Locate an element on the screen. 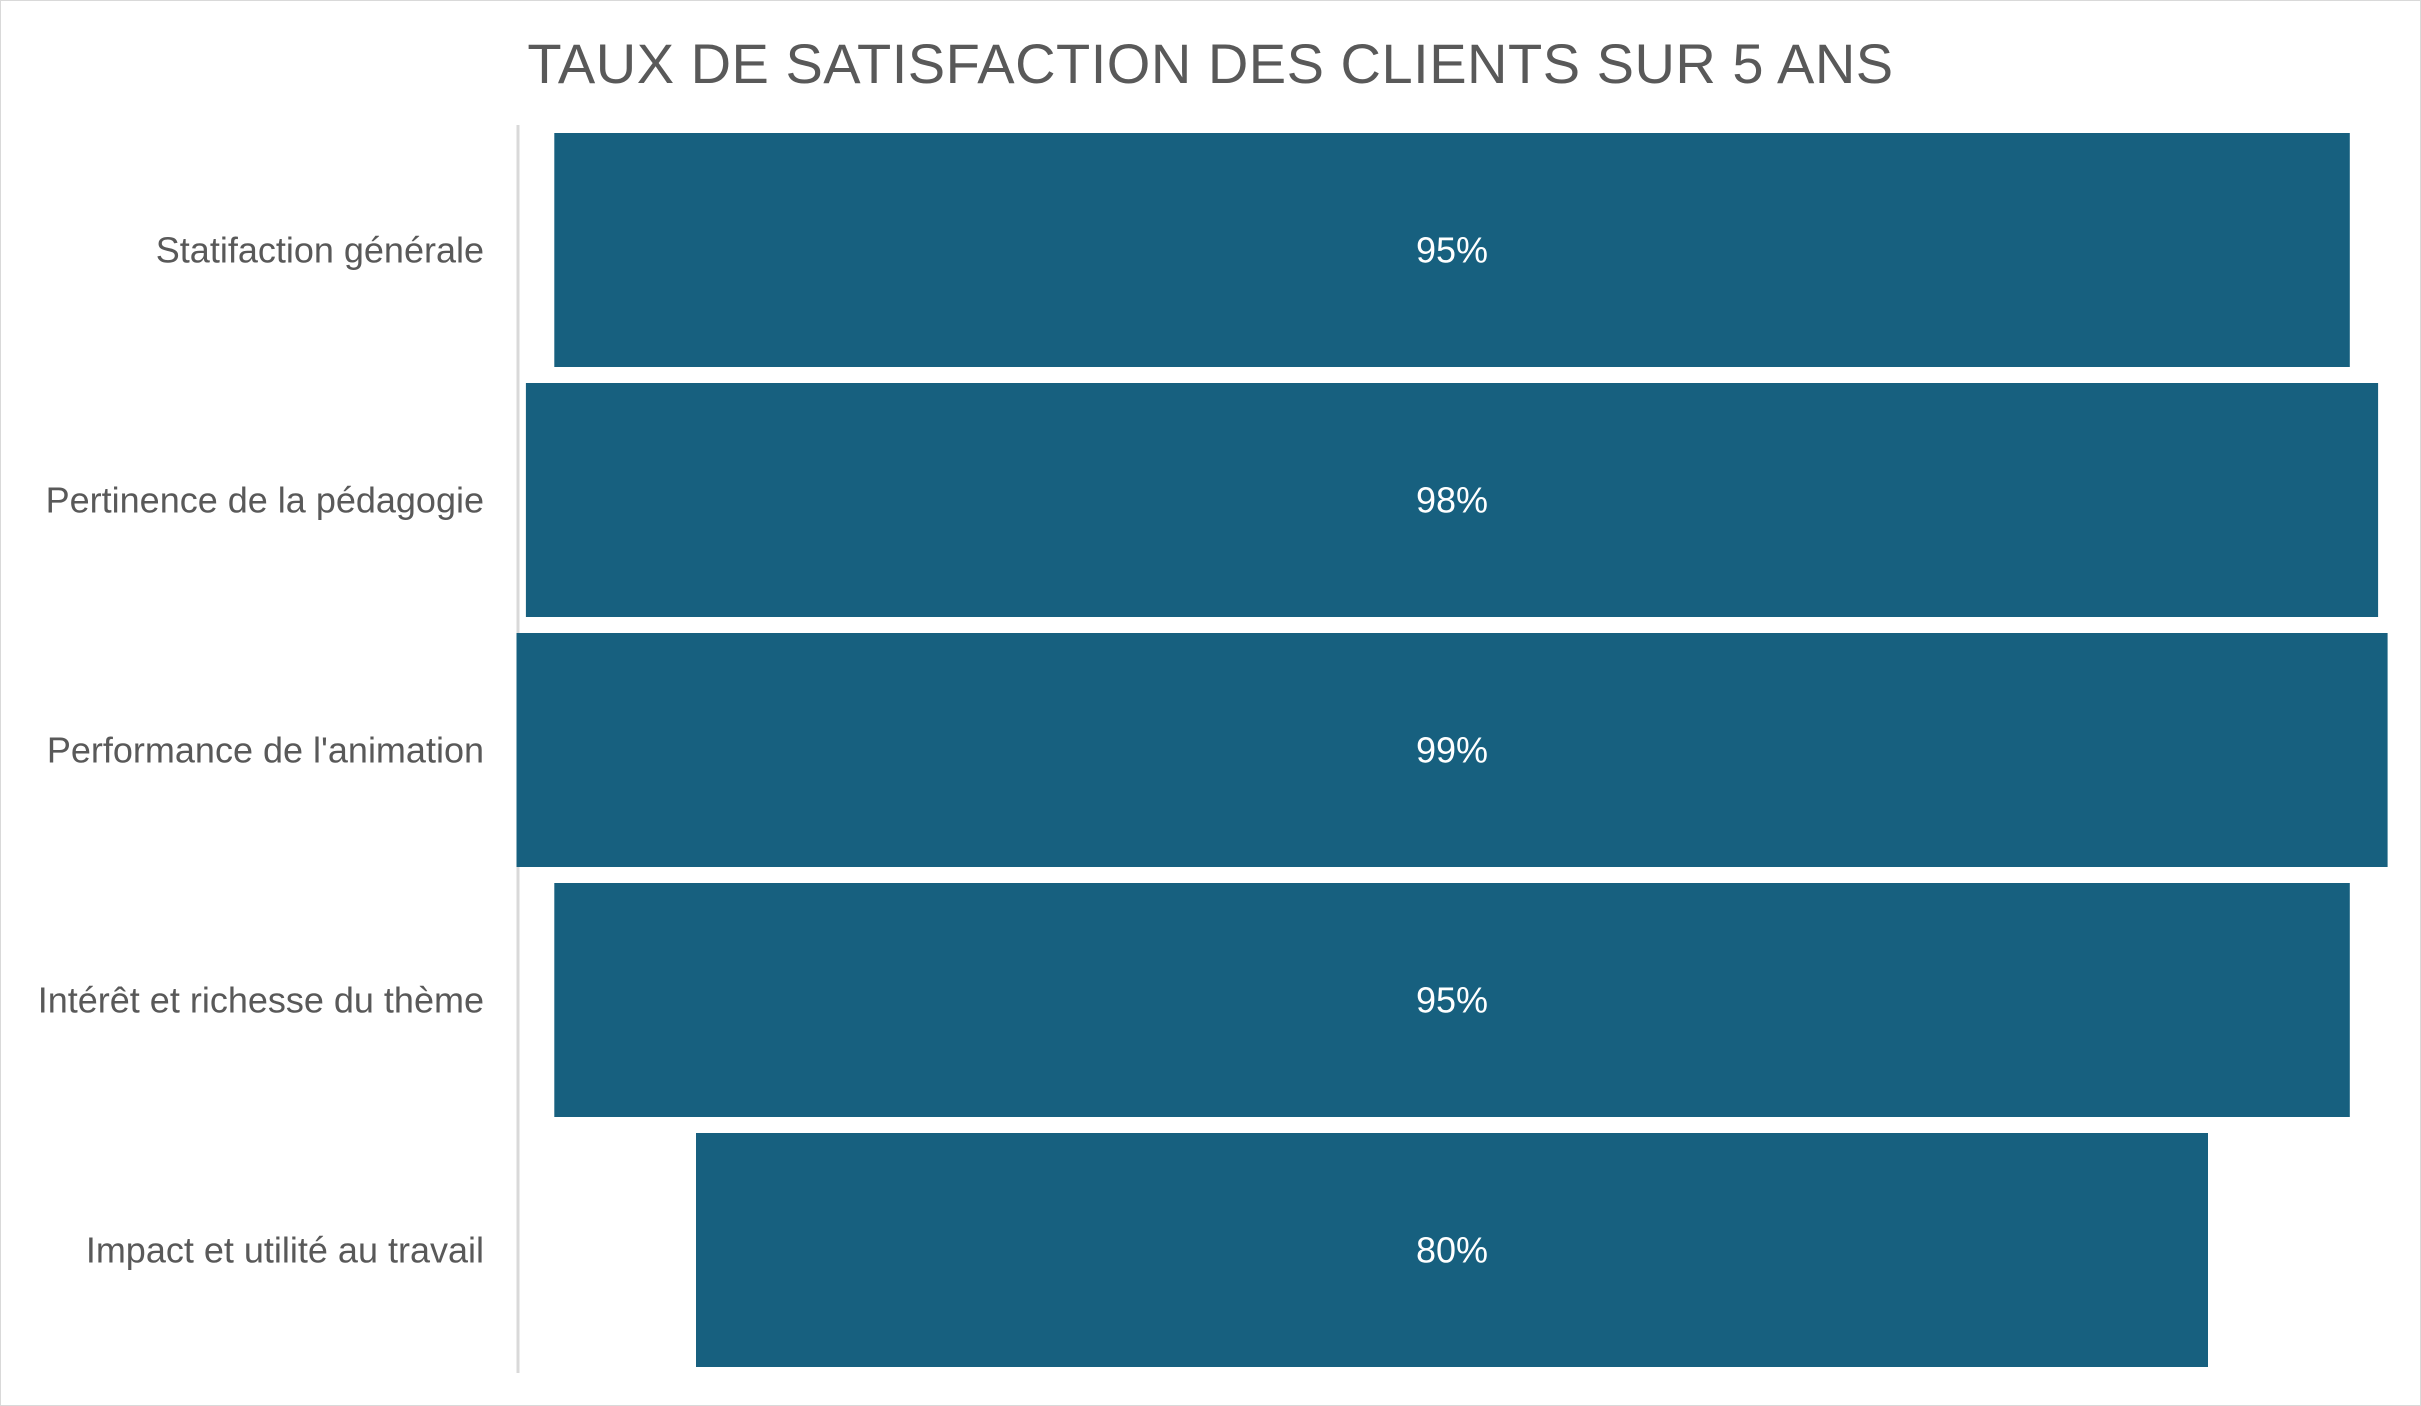 The height and width of the screenshot is (1406, 2421). data-label: 80% is located at coordinates (1452, 1250).